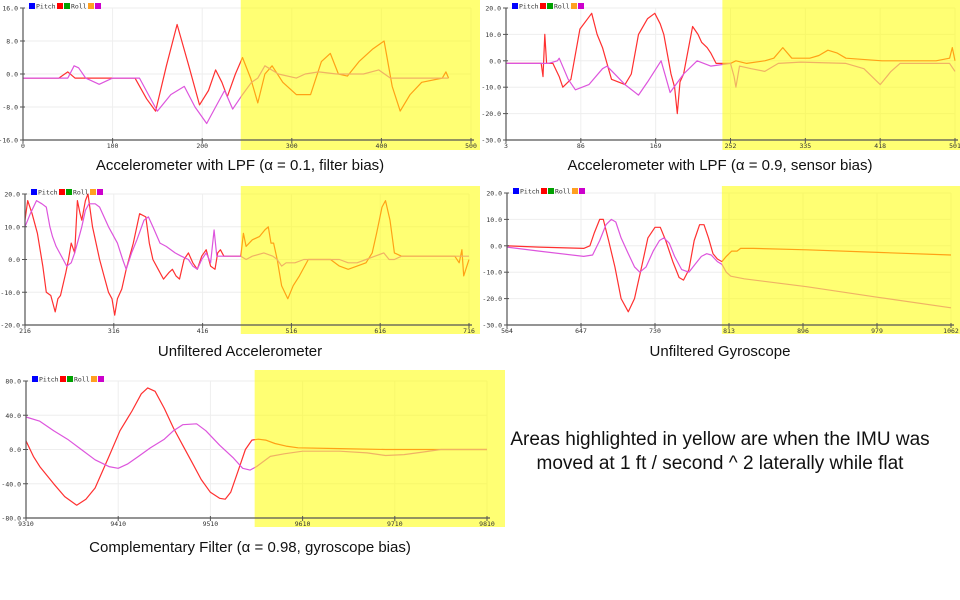  Describe the element at coordinates (471, 146) in the screenshot. I see `x-tick-label: 500` at that location.